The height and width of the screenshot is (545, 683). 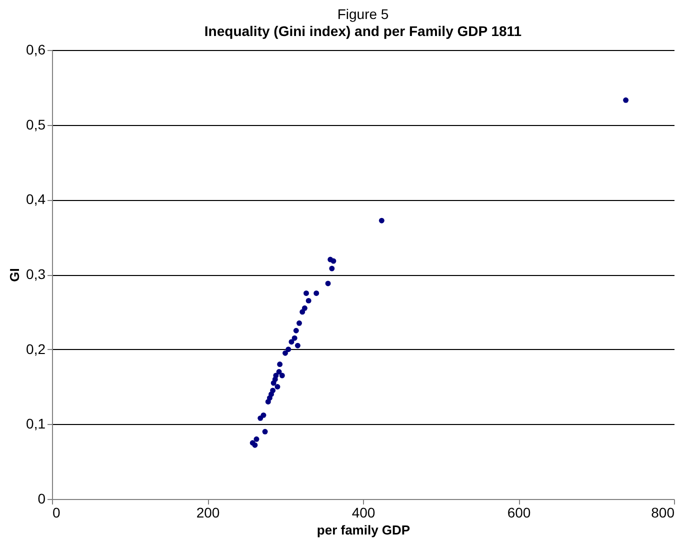 What do you see at coordinates (363, 31) in the screenshot?
I see `chart-subtitle: Inequality (Gini index) and per Family GDP 1811` at bounding box center [363, 31].